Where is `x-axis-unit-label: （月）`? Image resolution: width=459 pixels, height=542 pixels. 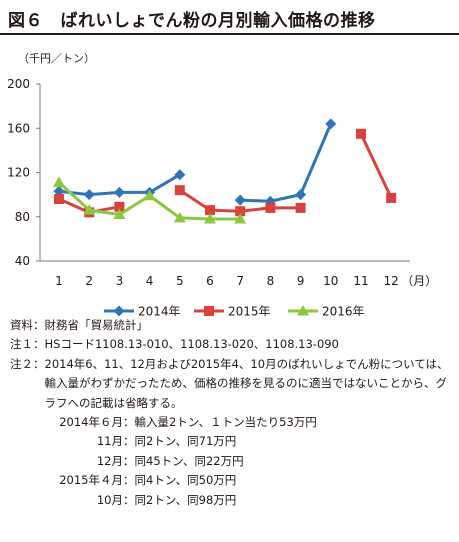
x-axis-unit-label: （月） is located at coordinates (419, 281).